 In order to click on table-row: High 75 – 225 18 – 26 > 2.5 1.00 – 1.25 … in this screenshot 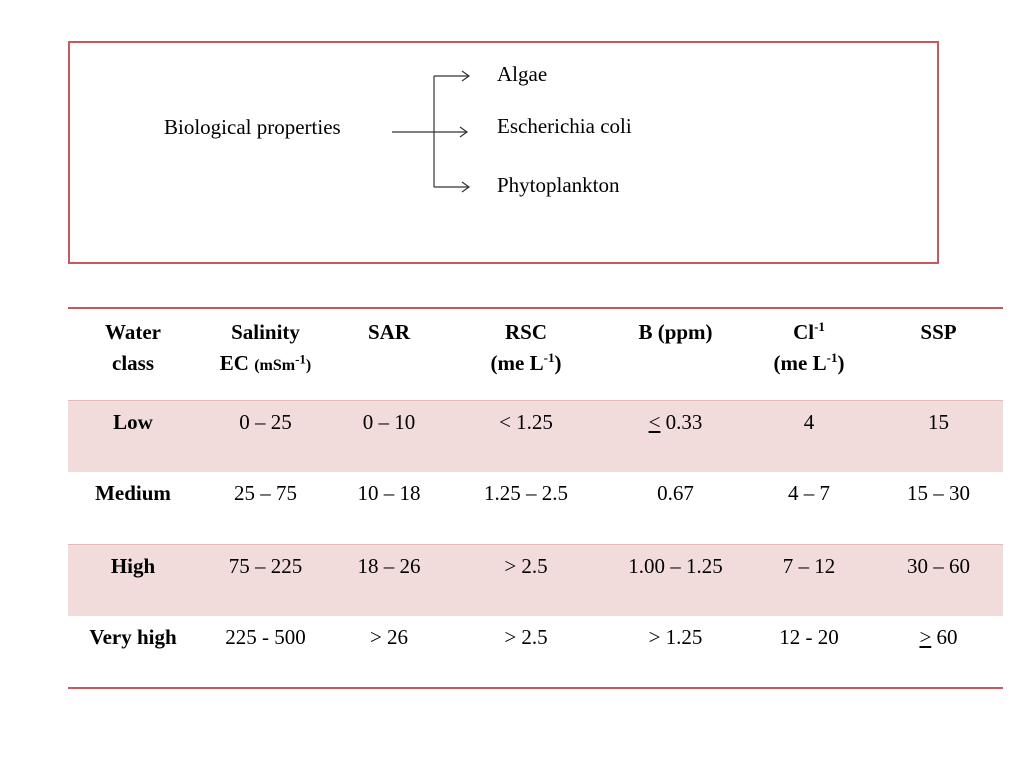, I will do `click(535, 579)`.